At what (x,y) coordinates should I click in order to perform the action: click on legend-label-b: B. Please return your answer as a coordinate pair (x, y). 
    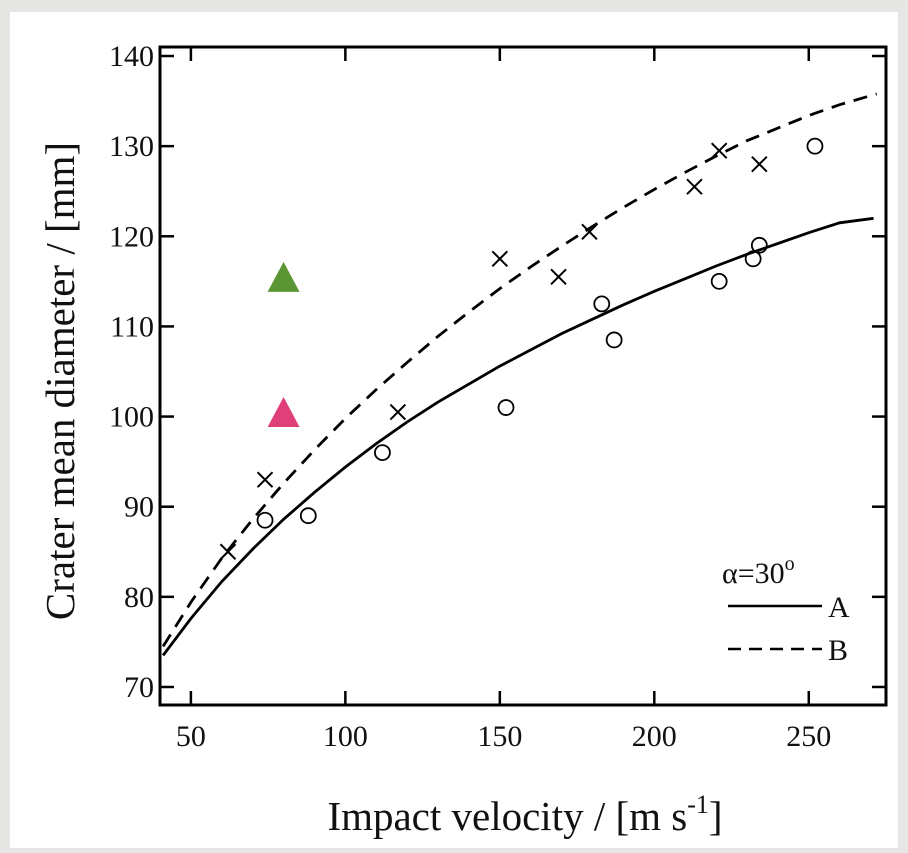
    Looking at the image, I should click on (838, 650).